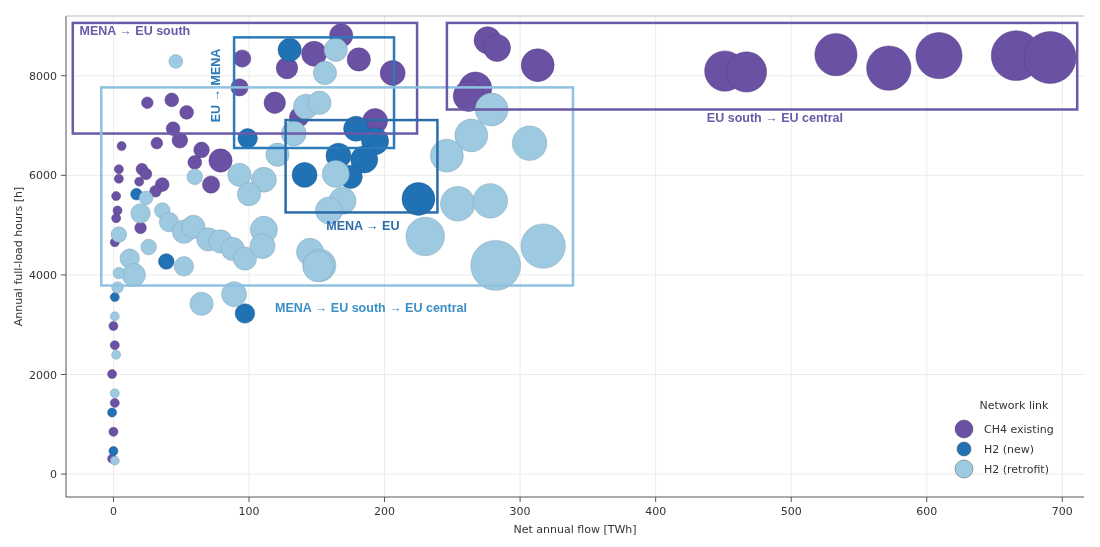 This screenshot has width=1100, height=547. Describe the element at coordinates (215, 85) in the screenshot. I see `annotation: EU → MENA` at that location.